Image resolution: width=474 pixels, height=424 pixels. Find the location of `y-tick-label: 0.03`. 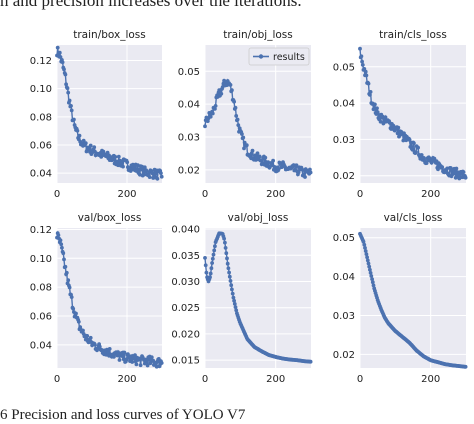

y-tick-label: 0.03 is located at coordinates (189, 138).